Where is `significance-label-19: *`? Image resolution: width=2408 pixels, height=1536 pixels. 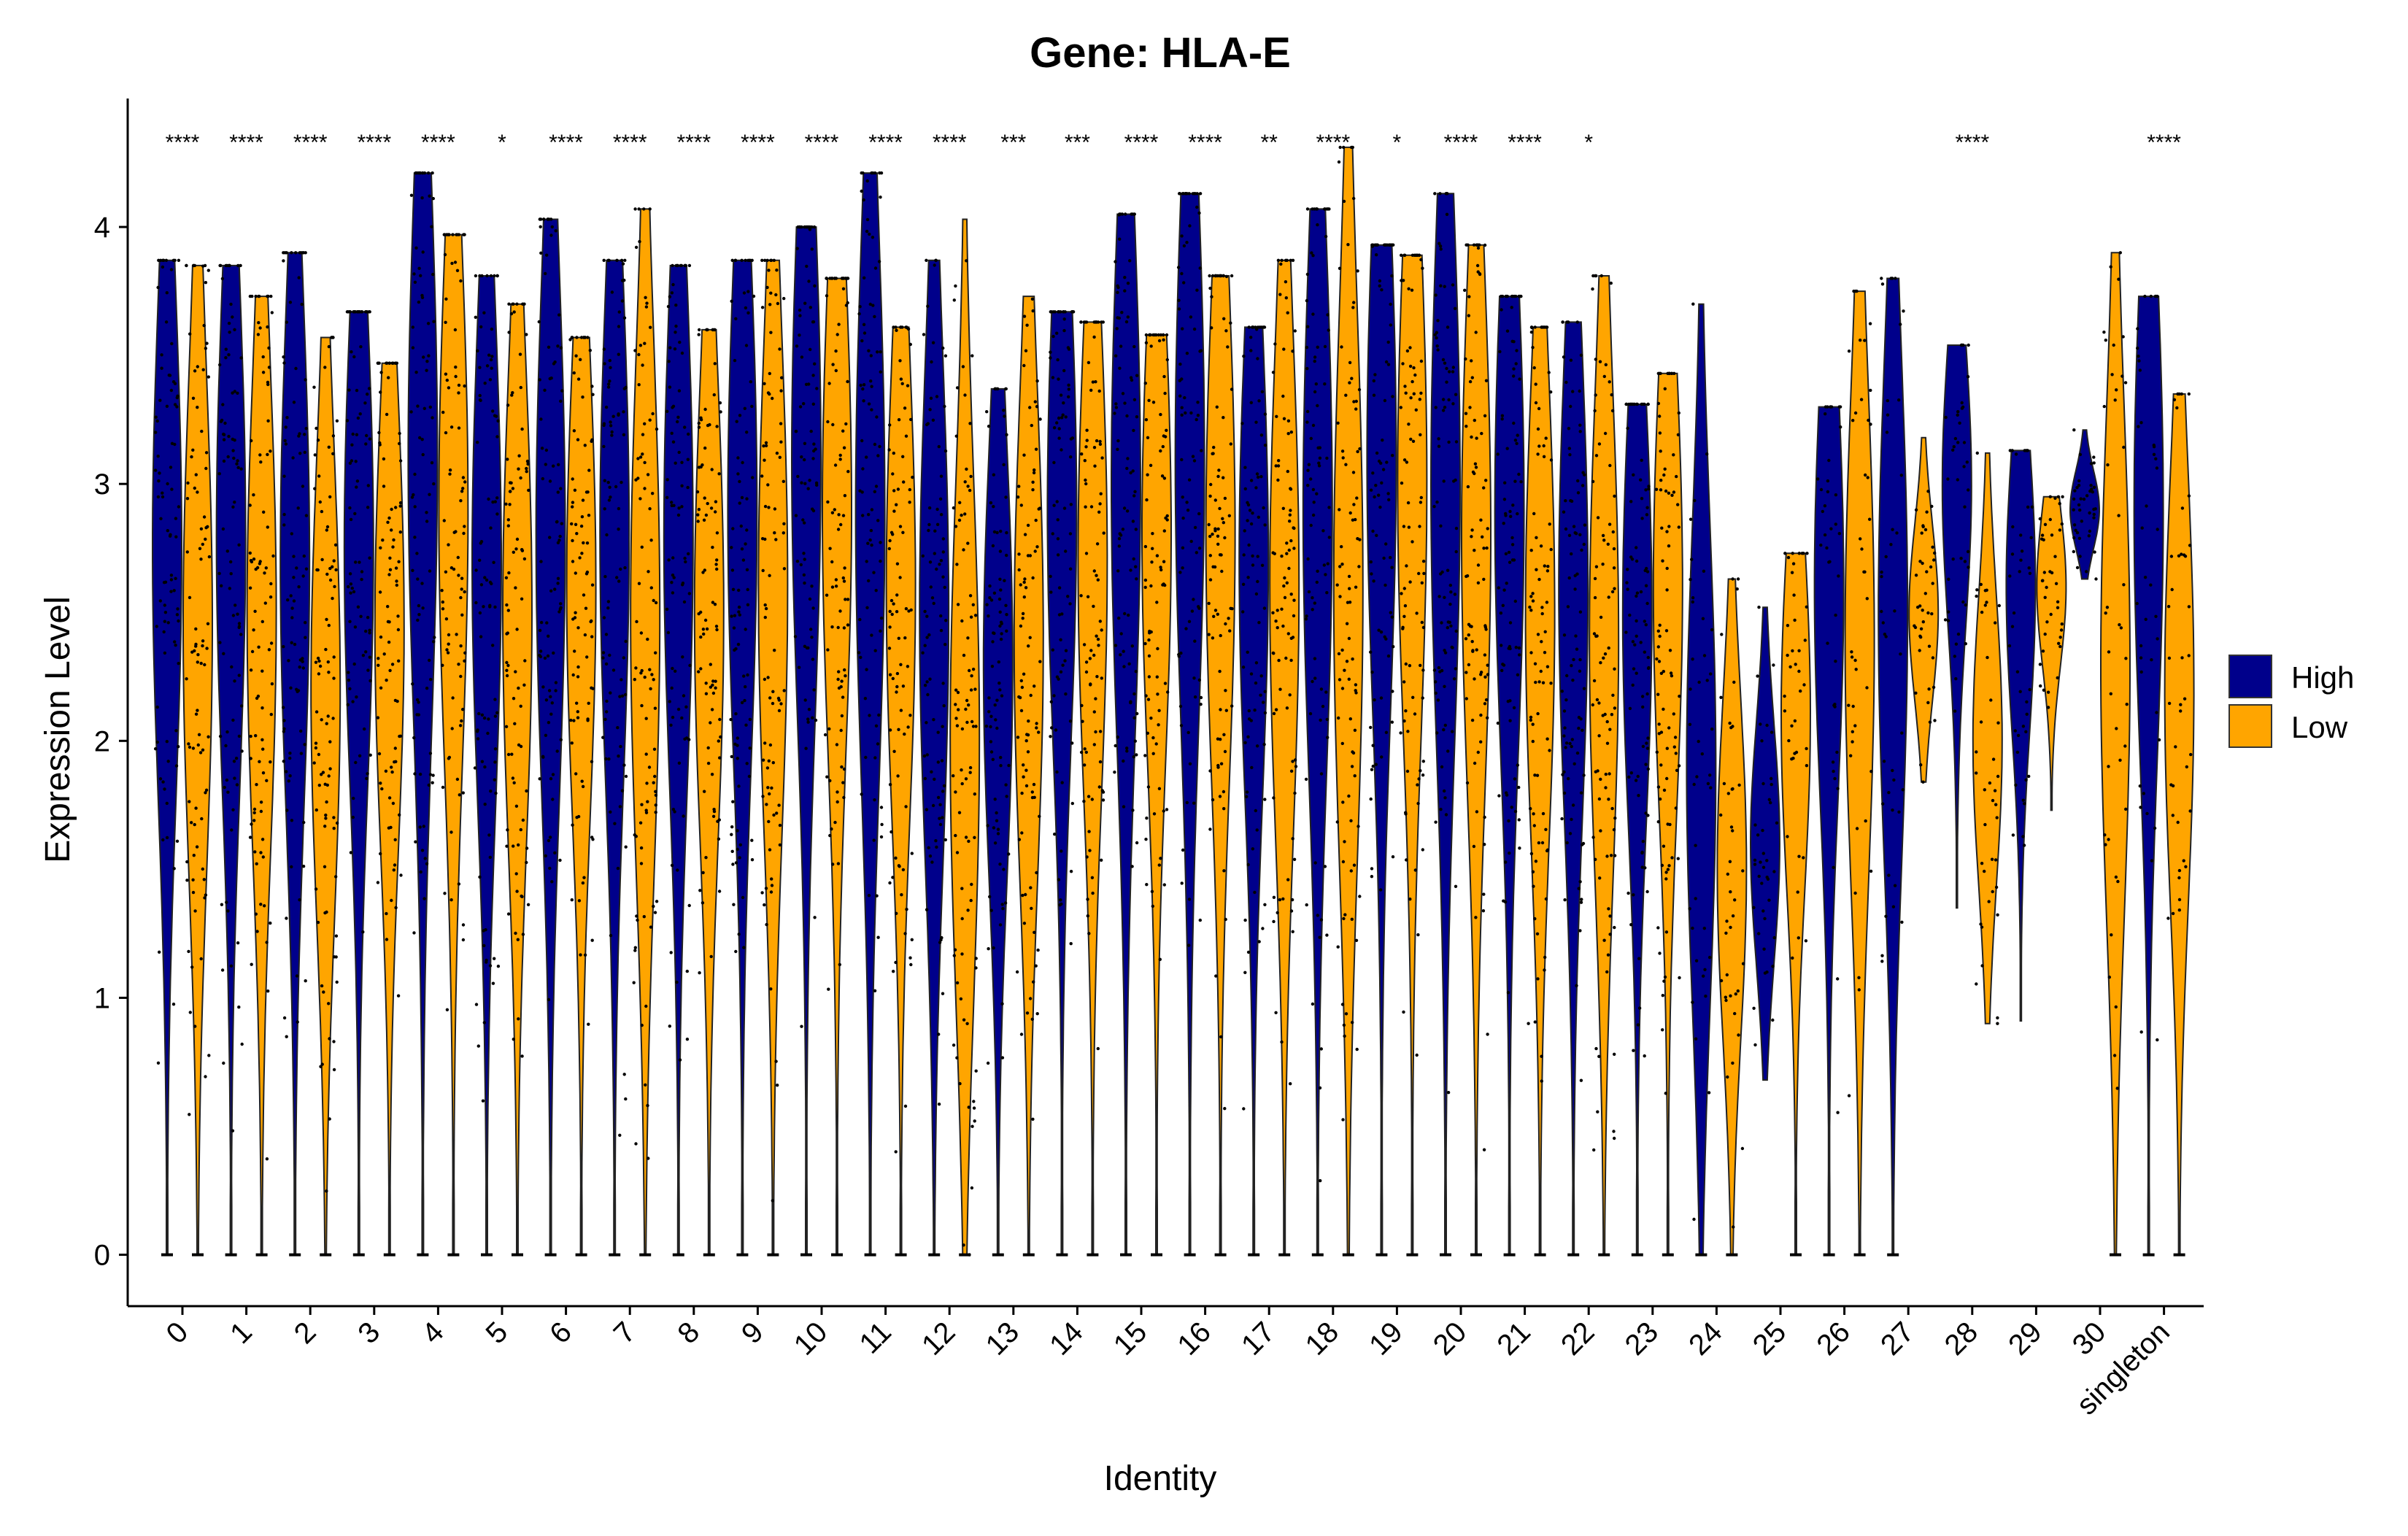 significance-label-19: * is located at coordinates (1397, 143).